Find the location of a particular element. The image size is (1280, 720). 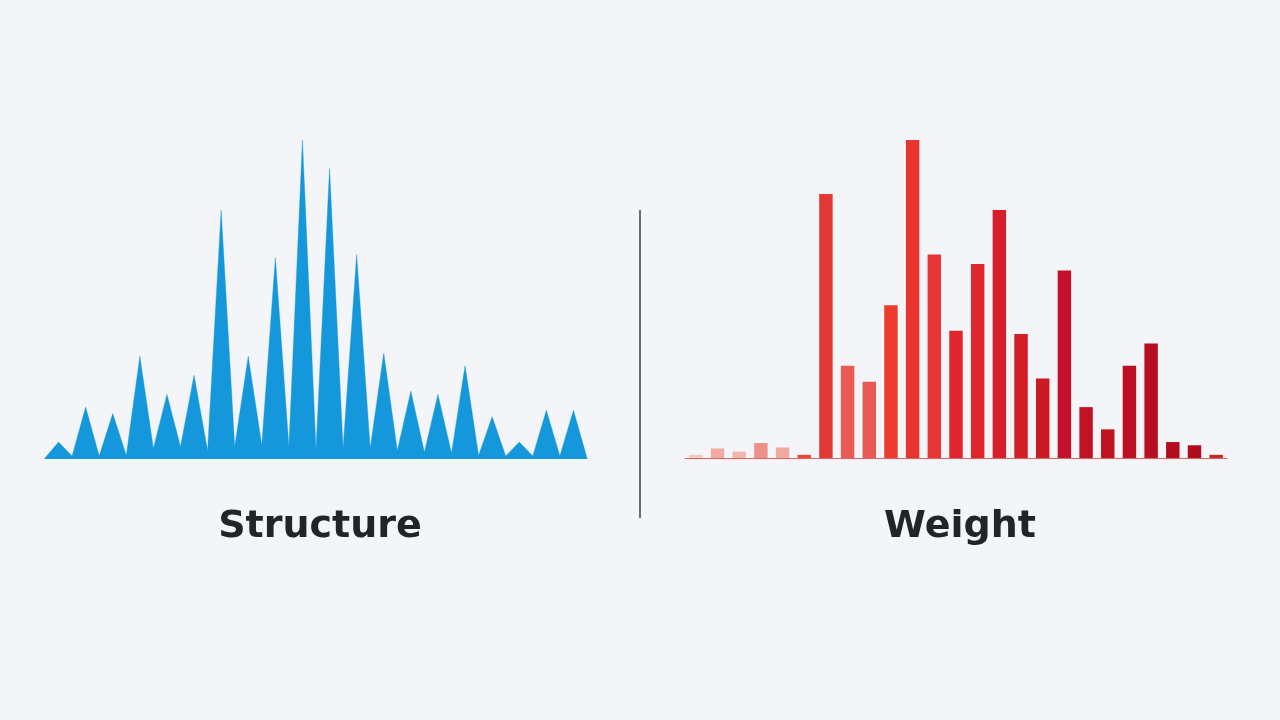

text: Structure is located at coordinates (320, 524).